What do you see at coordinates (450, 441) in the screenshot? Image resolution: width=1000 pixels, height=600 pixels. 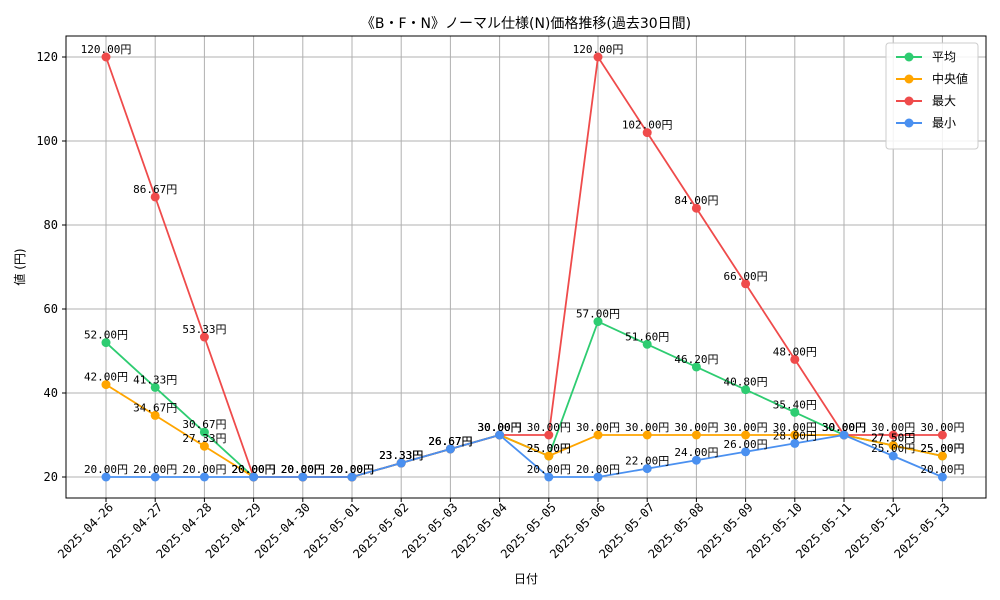 I see `data-label: 26.67円` at bounding box center [450, 441].